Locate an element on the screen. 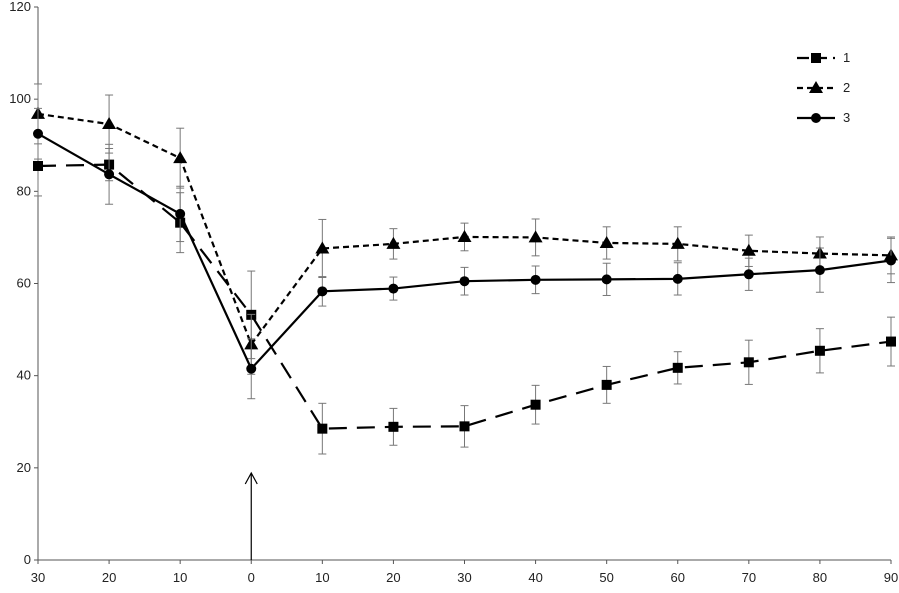 Image resolution: width=899 pixels, height=593 pixels. y-tick-label: 80 is located at coordinates (24, 190).